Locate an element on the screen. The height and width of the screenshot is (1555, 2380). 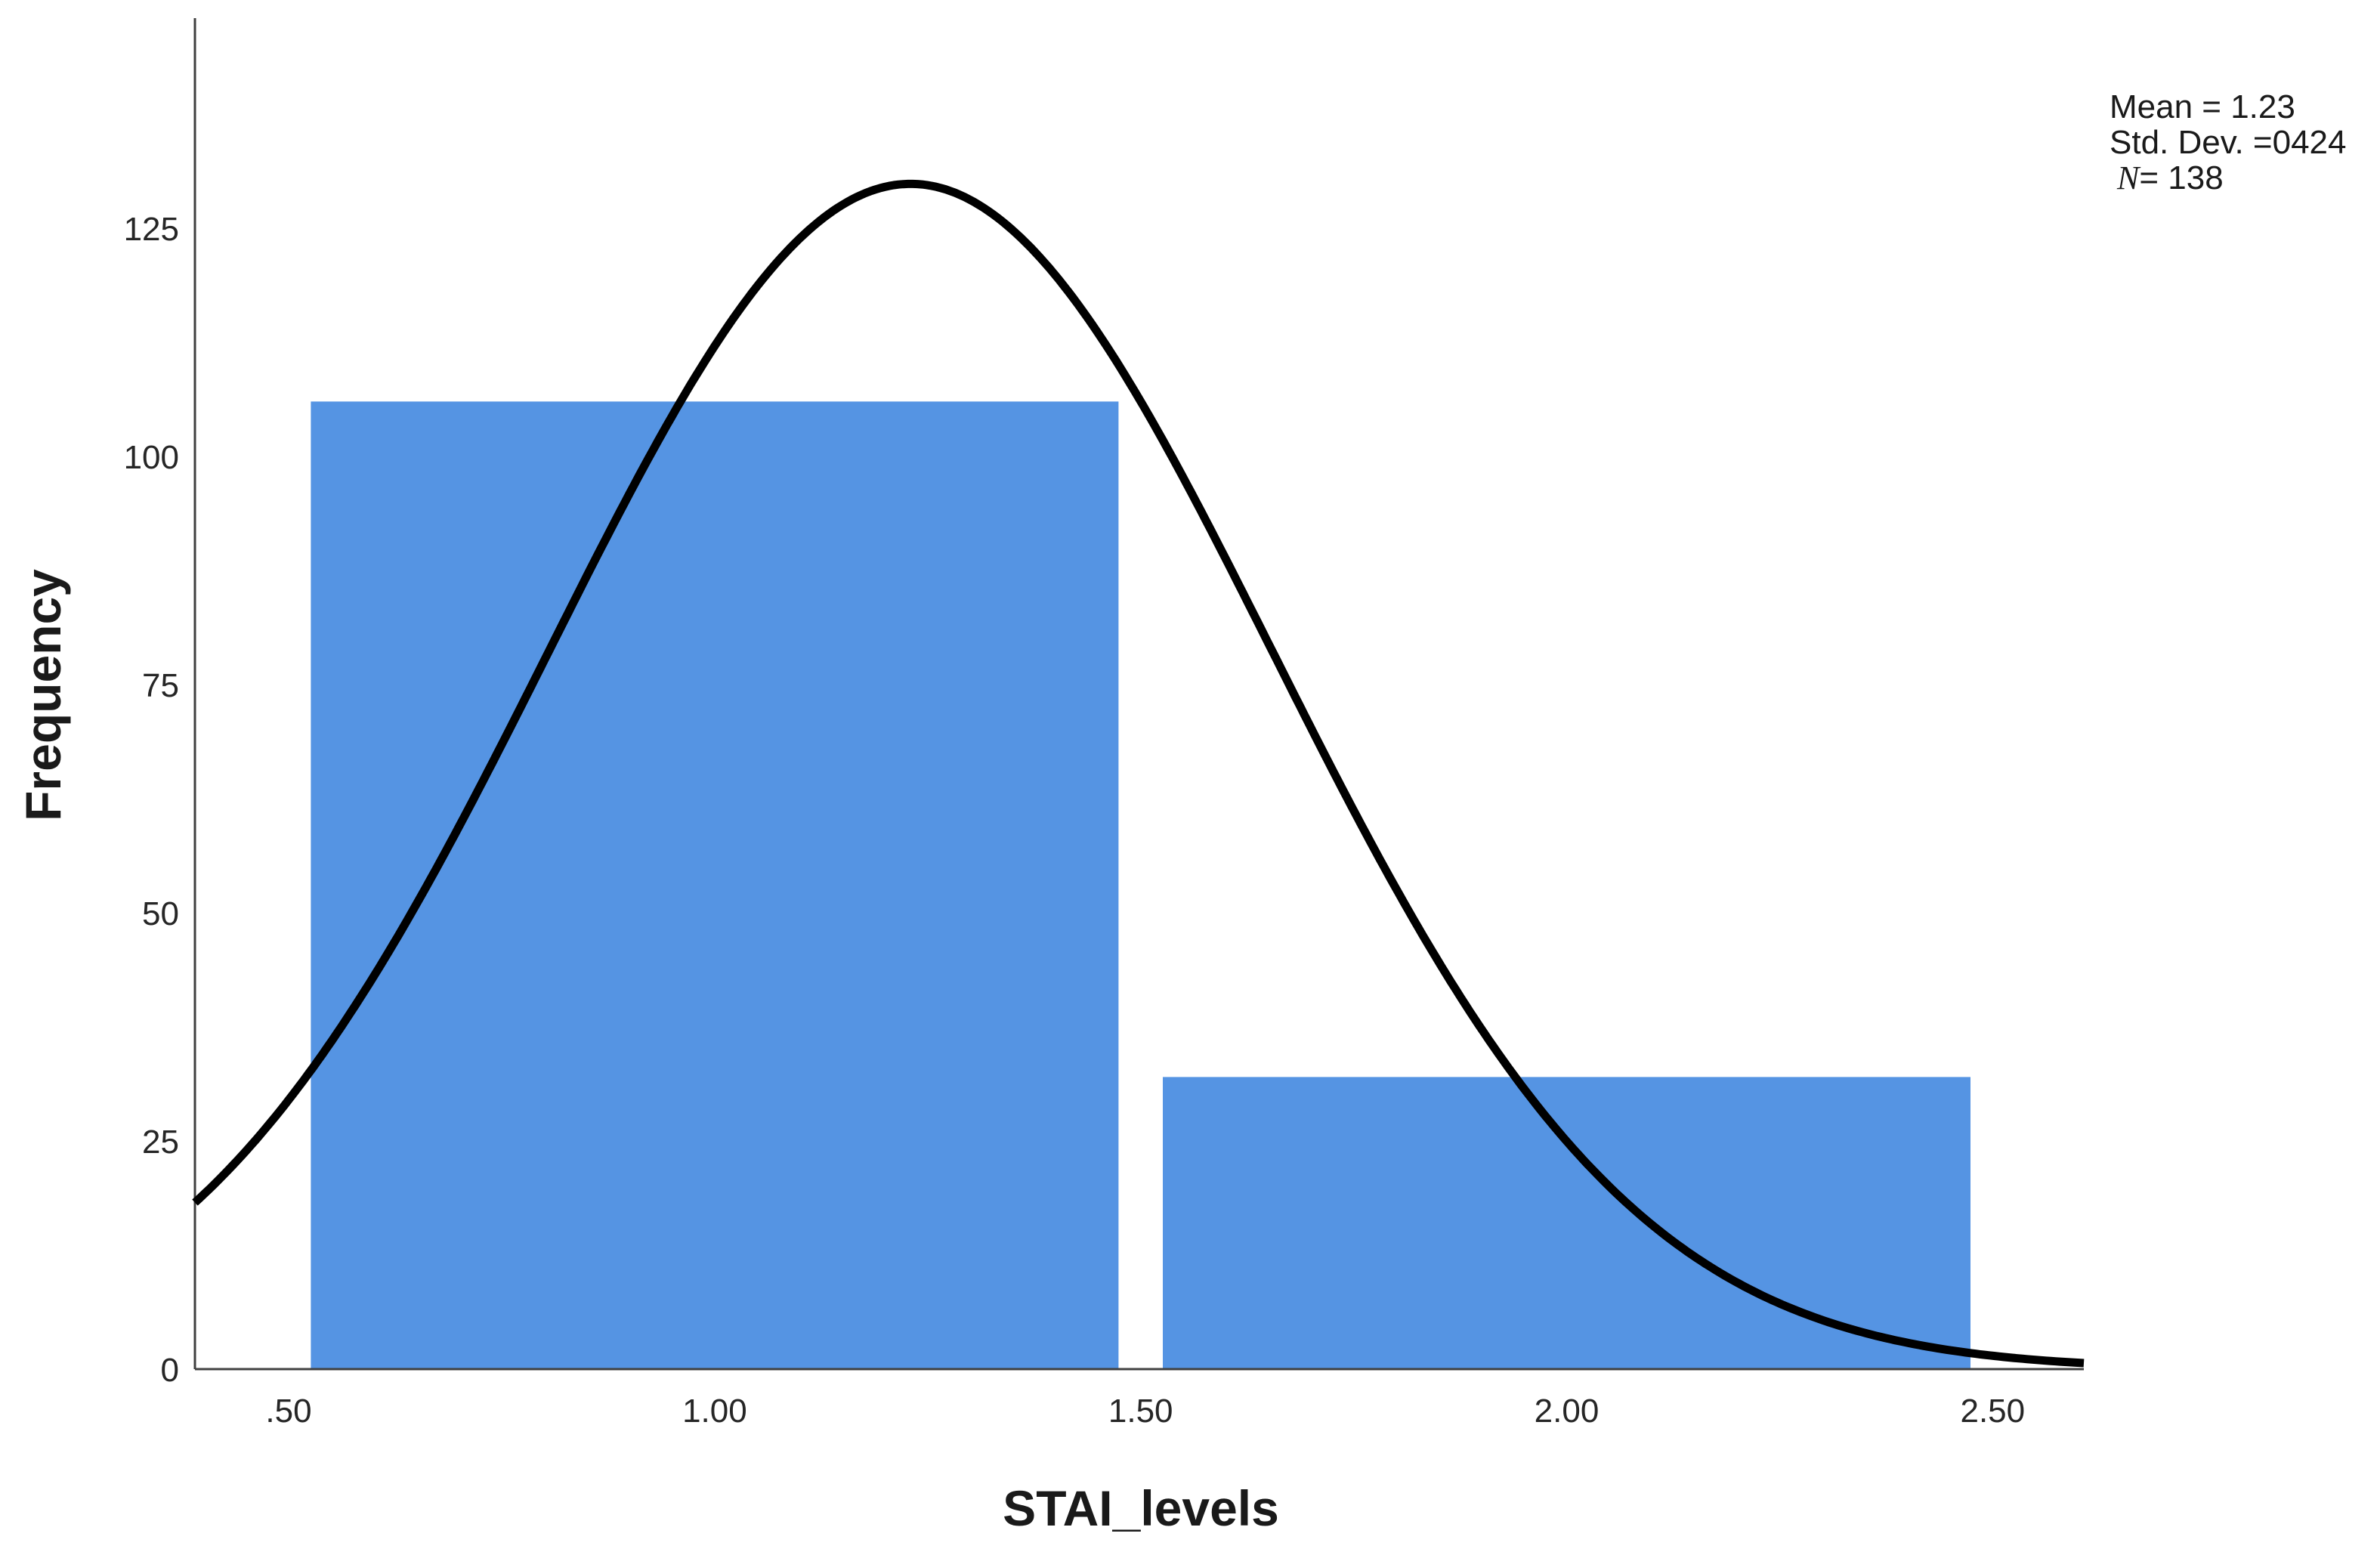
stats-mean: Mean = 1.23 is located at coordinates (2202, 106).